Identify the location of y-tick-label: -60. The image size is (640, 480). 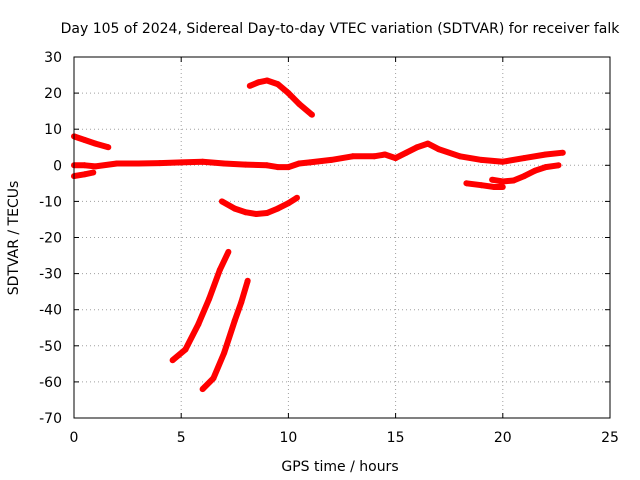
(50, 383).